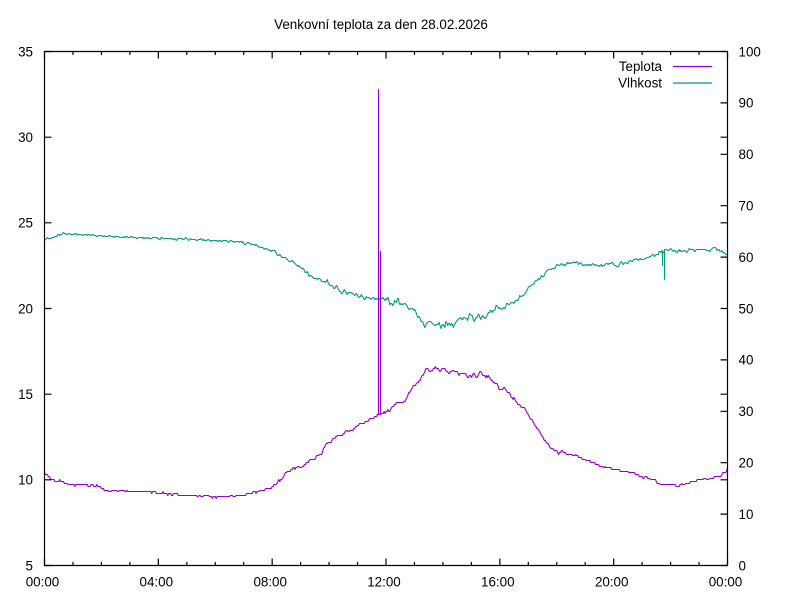  Describe the element at coordinates (25, 394) in the screenshot. I see `svg-text: 15` at that location.